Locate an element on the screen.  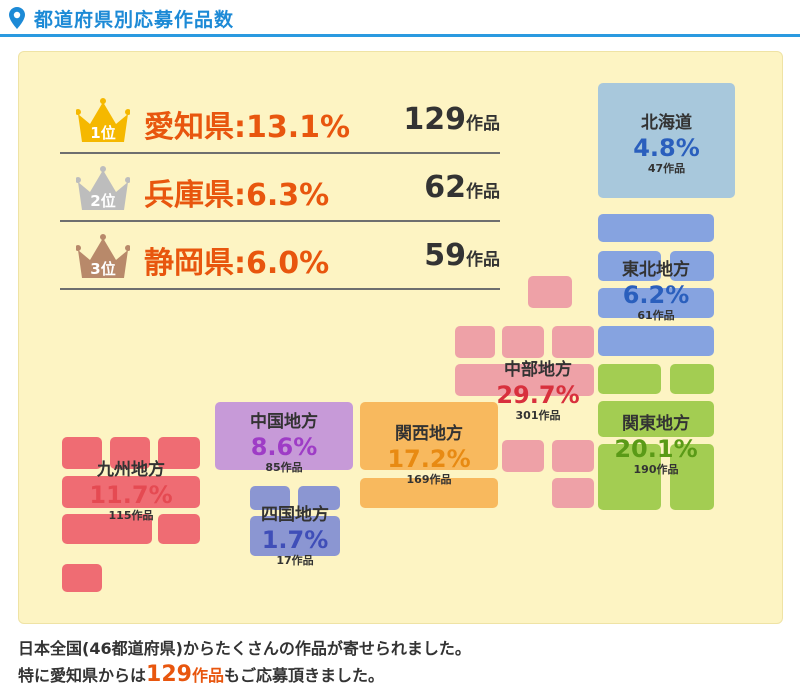
region-percent: 6.2% is located at coordinates (656, 295).